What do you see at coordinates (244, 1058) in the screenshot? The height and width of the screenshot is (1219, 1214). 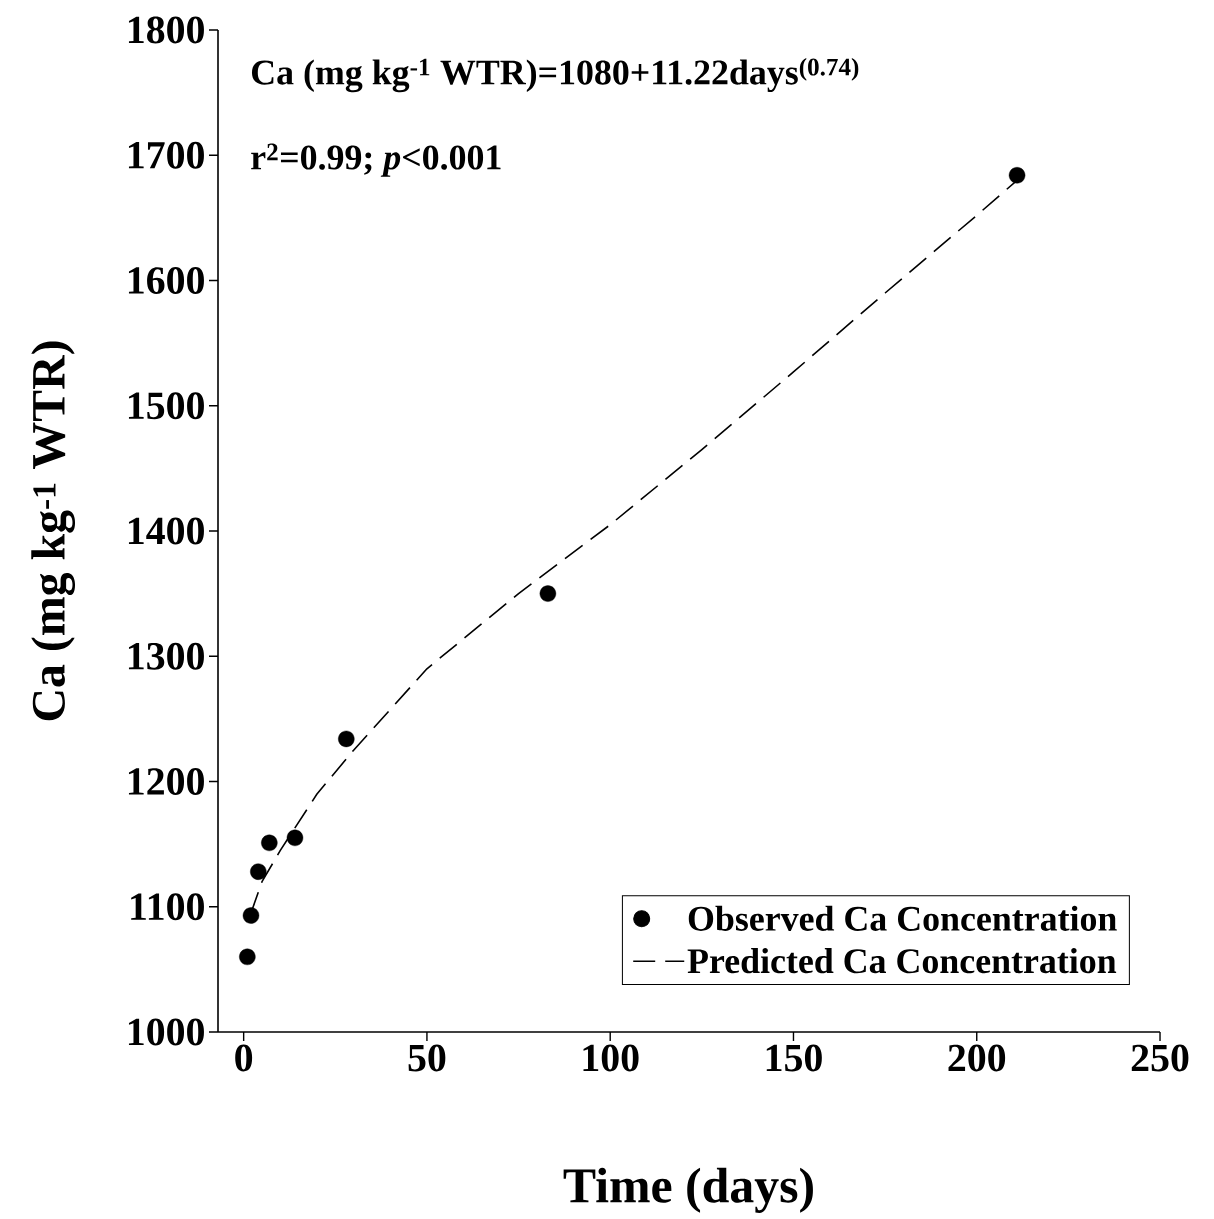 I see `x-tick-label: 0` at bounding box center [244, 1058].